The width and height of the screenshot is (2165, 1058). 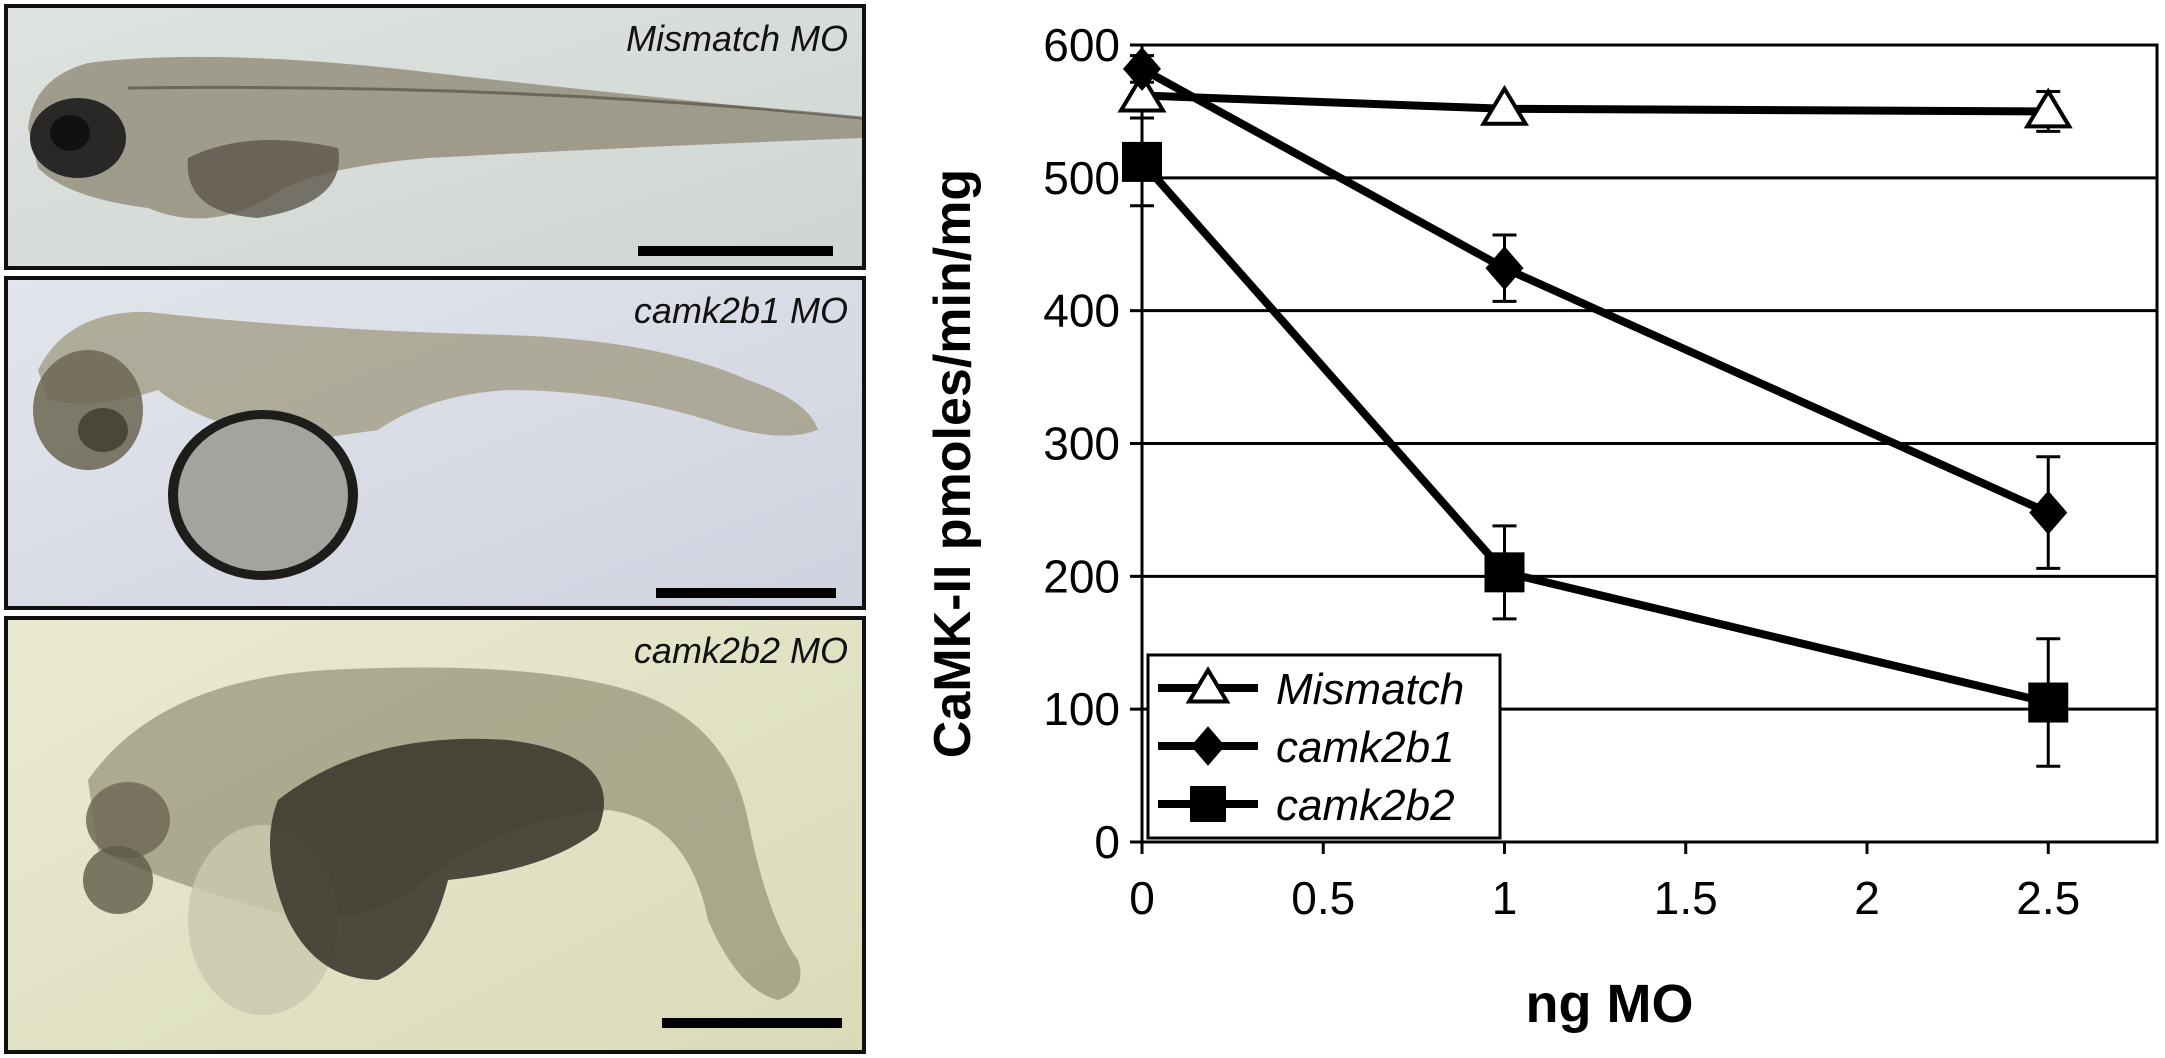 What do you see at coordinates (1686, 898) in the screenshot?
I see `x-tick-label: 1.5` at bounding box center [1686, 898].